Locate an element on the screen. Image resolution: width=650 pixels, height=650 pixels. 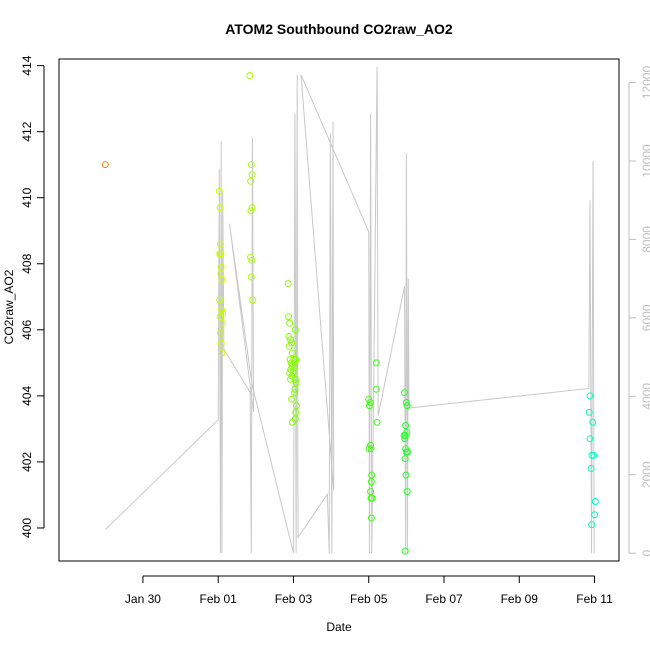
x-tick-label: Feb 01 is located at coordinates (219, 599).